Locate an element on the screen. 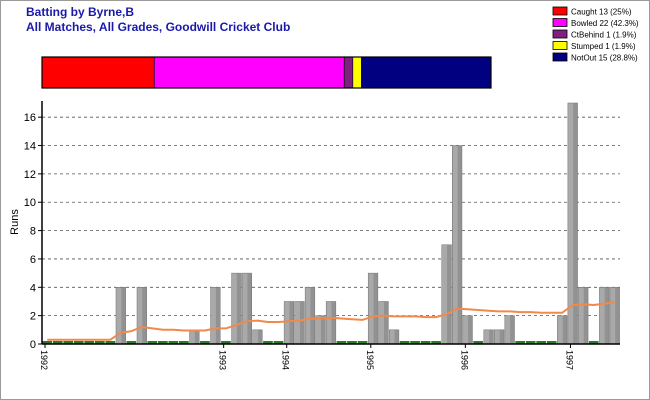 The height and width of the screenshot is (400, 650). legend-label-3: Stumped 1 (1.9%) is located at coordinates (603, 46).